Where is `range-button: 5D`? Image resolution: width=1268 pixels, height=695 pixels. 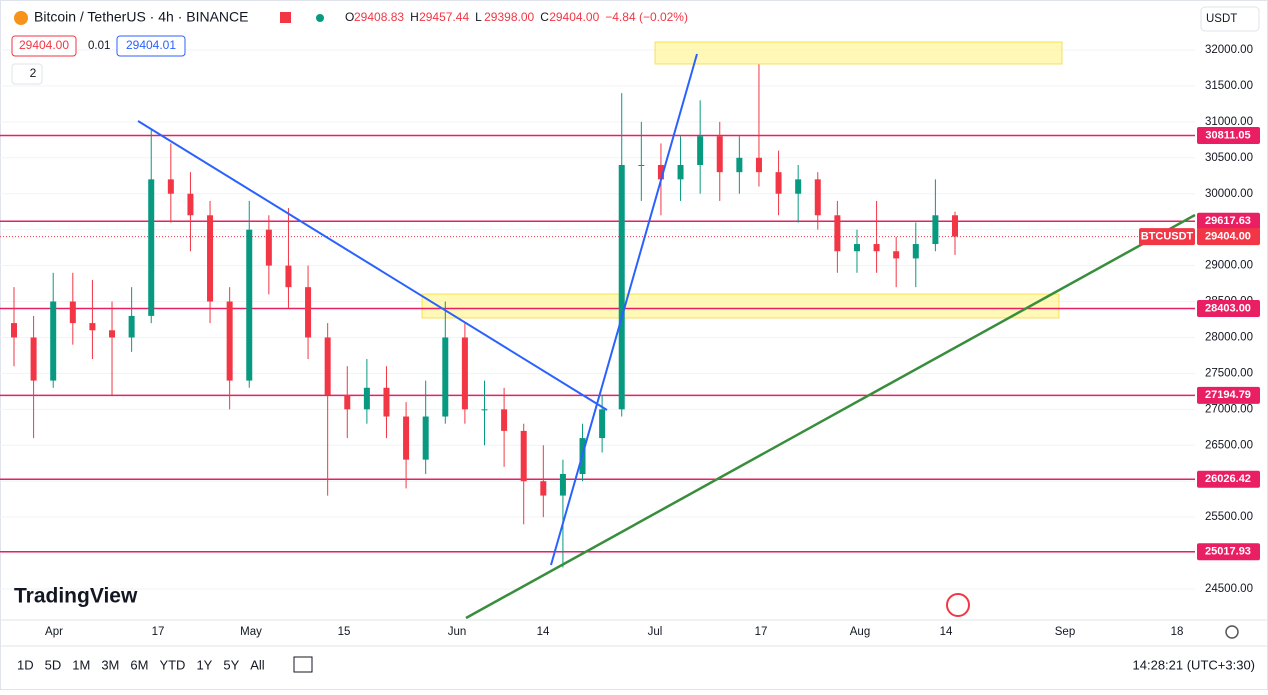
range-button: 5D is located at coordinates (53, 664).